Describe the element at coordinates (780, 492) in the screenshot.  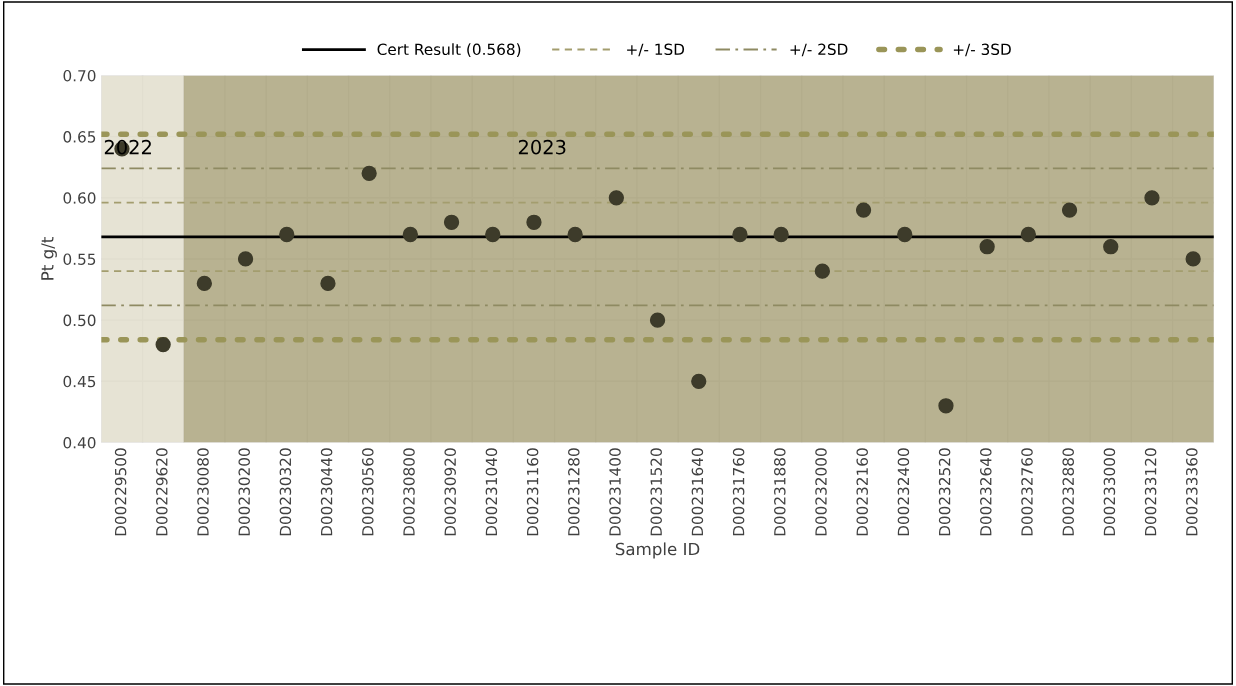
I see `x-tick-label: D00231880` at that location.